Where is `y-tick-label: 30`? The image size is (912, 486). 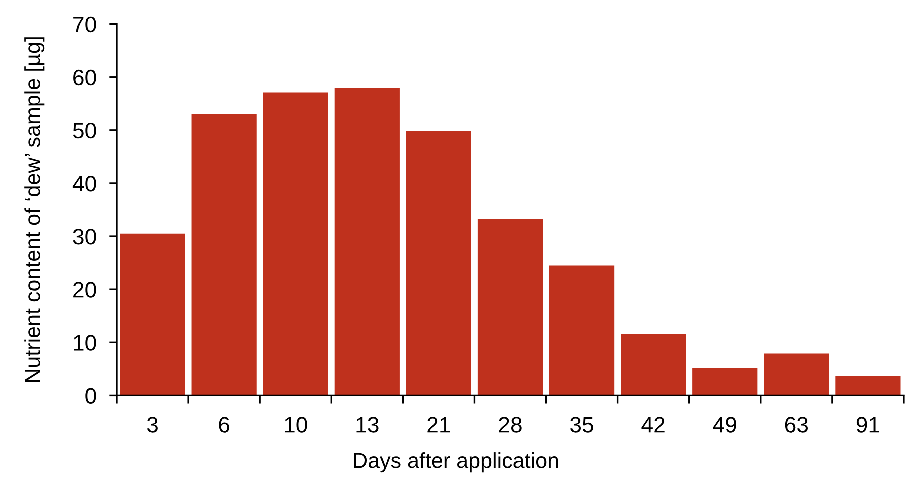
y-tick-label: 30 is located at coordinates (84, 237).